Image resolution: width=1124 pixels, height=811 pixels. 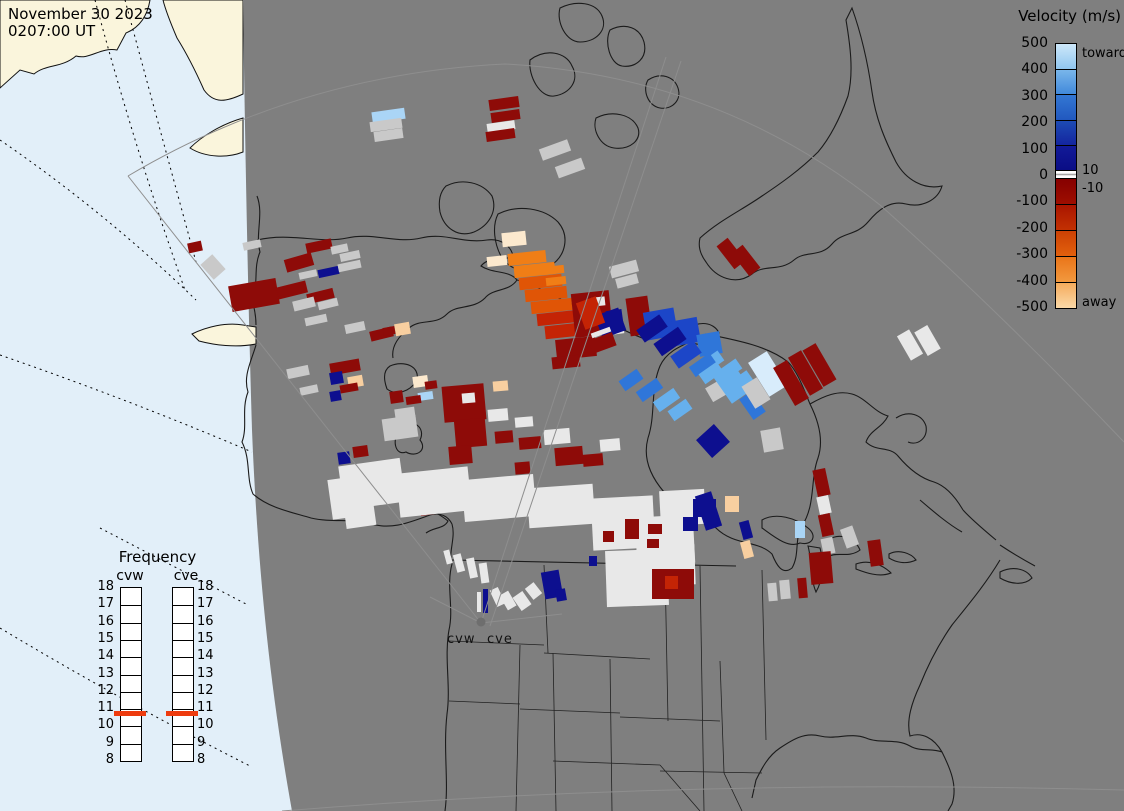 What do you see at coordinates (1043, 175) in the screenshot?
I see `colorbar-tick-label: 0` at bounding box center [1043, 175].